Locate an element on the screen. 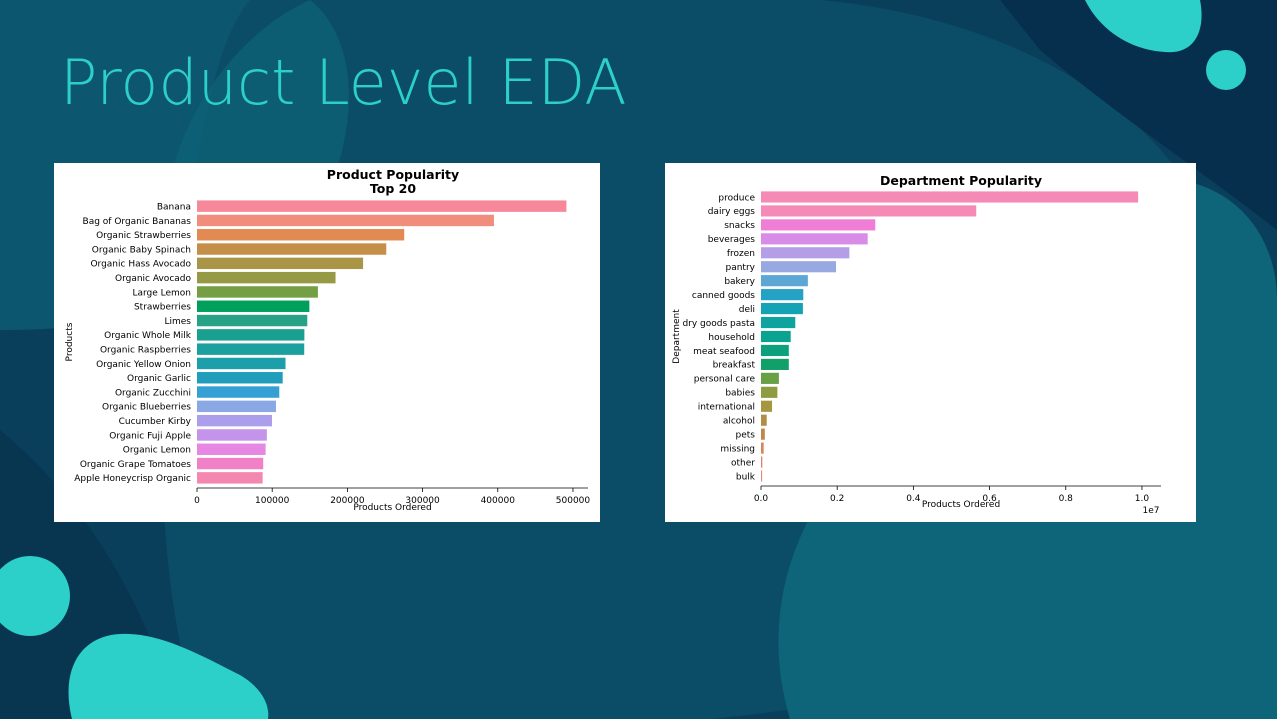 This screenshot has width=1277, height=719. x-tick-label-1: 0.2 is located at coordinates (837, 499).